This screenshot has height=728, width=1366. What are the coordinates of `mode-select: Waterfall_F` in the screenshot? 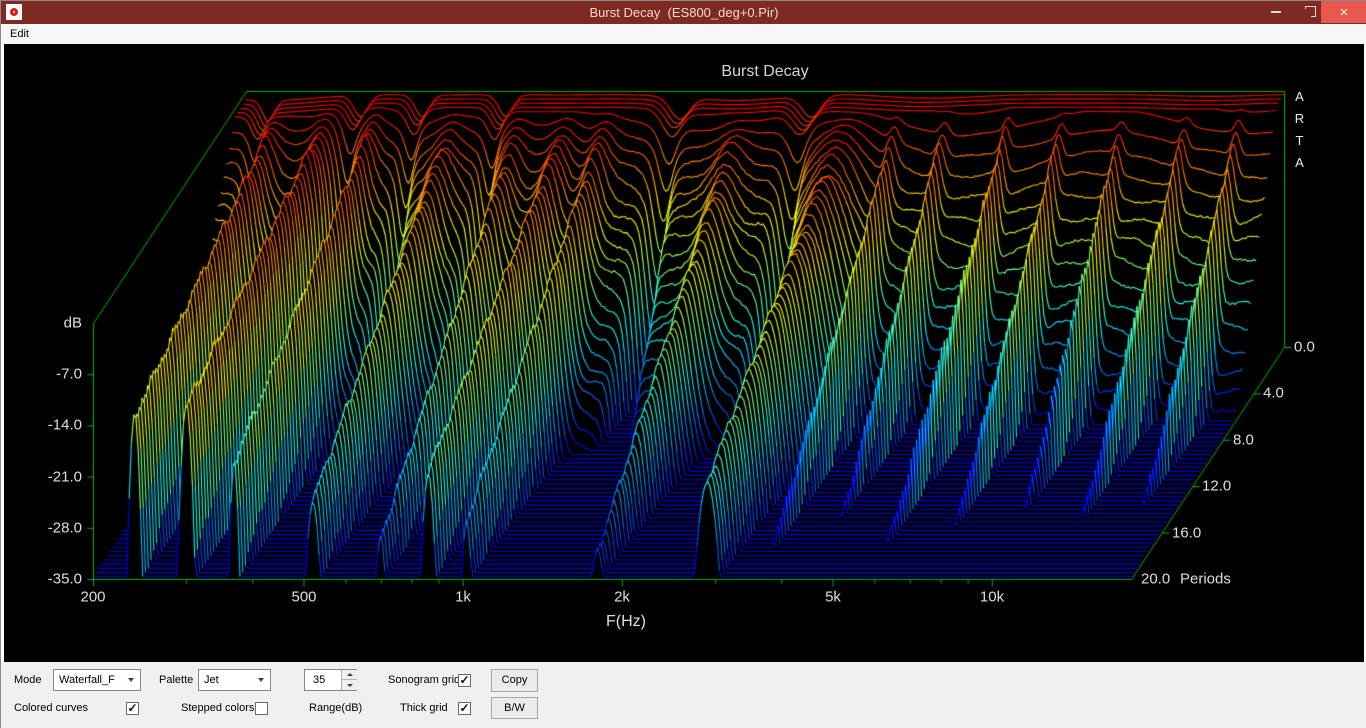 It's located at (97, 680).